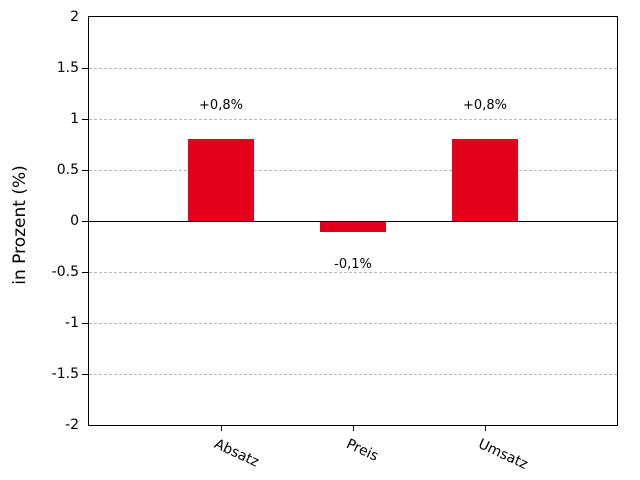 The width and height of the screenshot is (640, 480). What do you see at coordinates (362, 450) in the screenshot?
I see `x-tick-label: Preis` at bounding box center [362, 450].